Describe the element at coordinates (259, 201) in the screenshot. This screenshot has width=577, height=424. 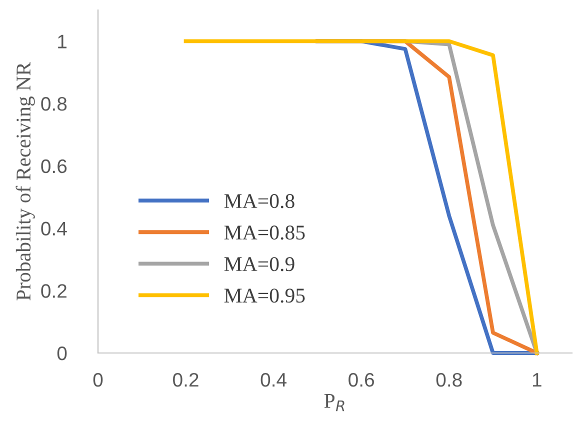
I see `legend-label: MA=0.8` at that location.